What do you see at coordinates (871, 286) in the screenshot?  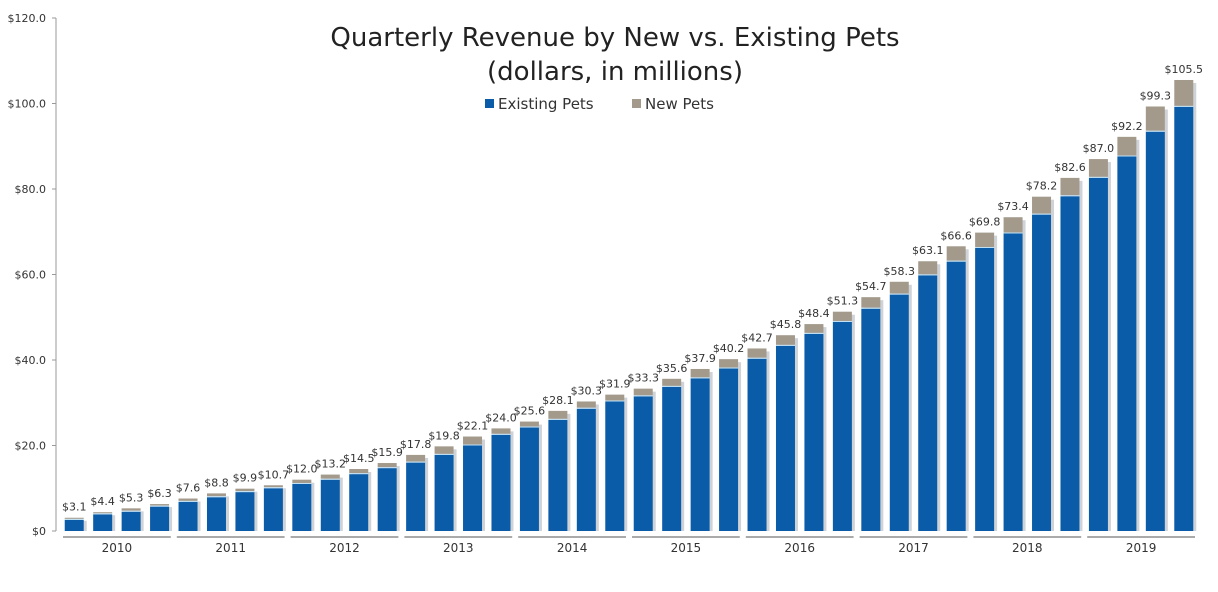 I see `bar-total-label: $54.7` at bounding box center [871, 286].